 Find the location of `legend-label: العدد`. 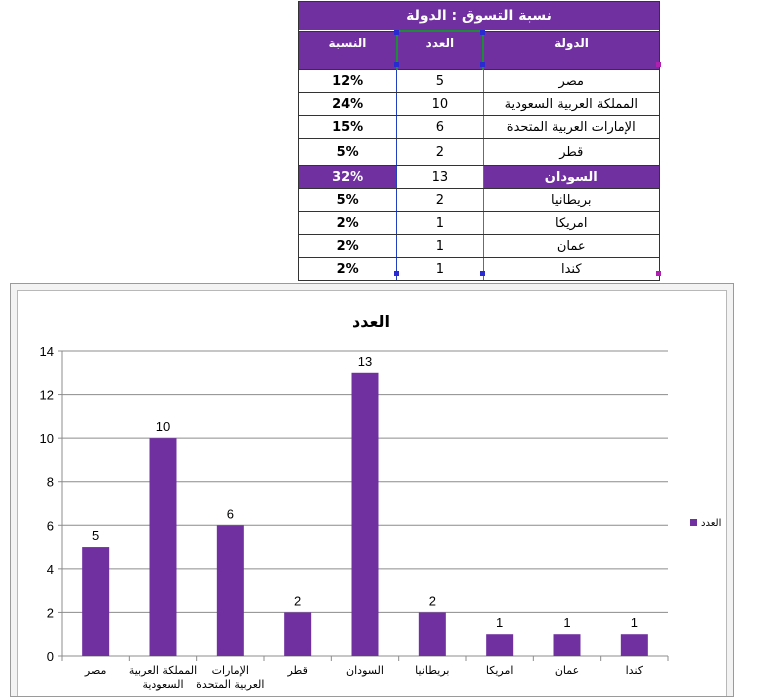

legend-label: العدد is located at coordinates (711, 523).